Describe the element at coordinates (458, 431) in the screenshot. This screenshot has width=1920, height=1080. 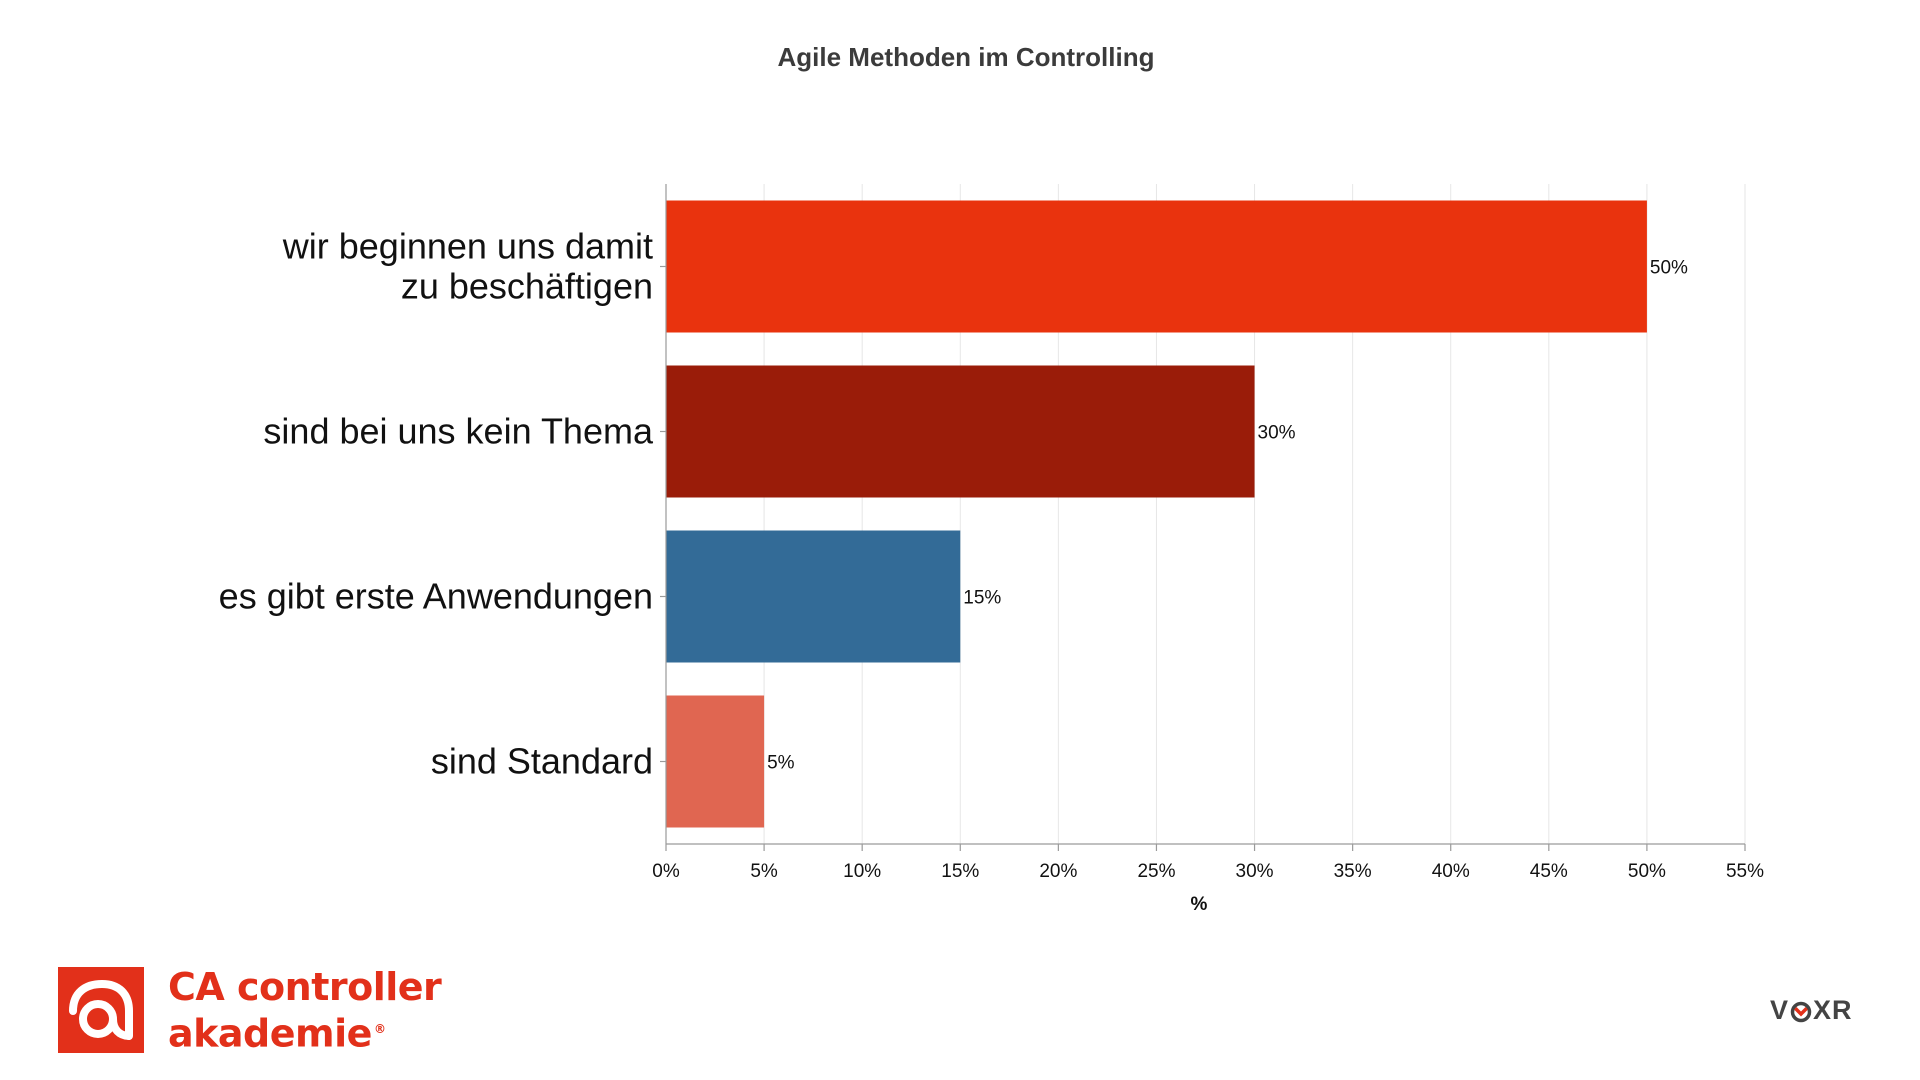
I see `category-label: sind bei uns kein Thema` at that location.